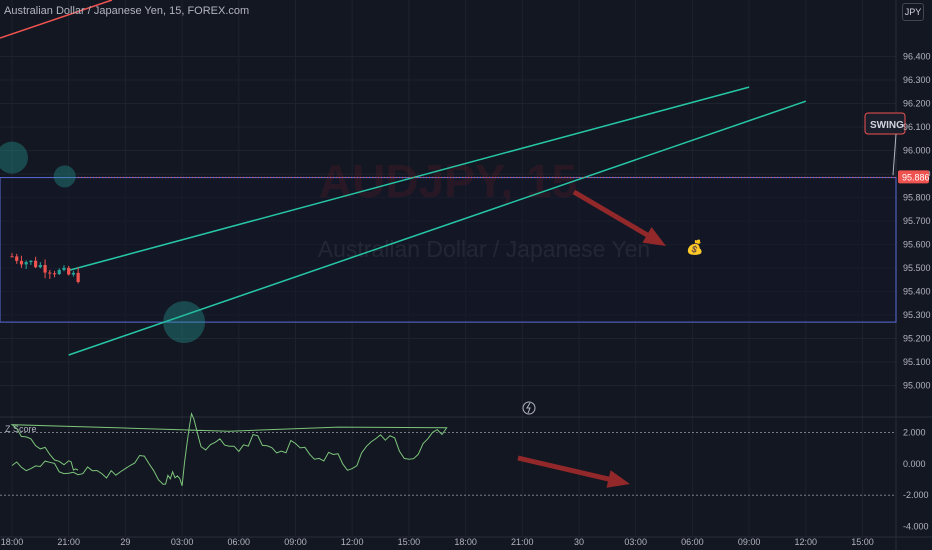 This screenshot has width=932, height=550. What do you see at coordinates (916, 527) in the screenshot?
I see `zscore-tick-label: -4.000` at bounding box center [916, 527].